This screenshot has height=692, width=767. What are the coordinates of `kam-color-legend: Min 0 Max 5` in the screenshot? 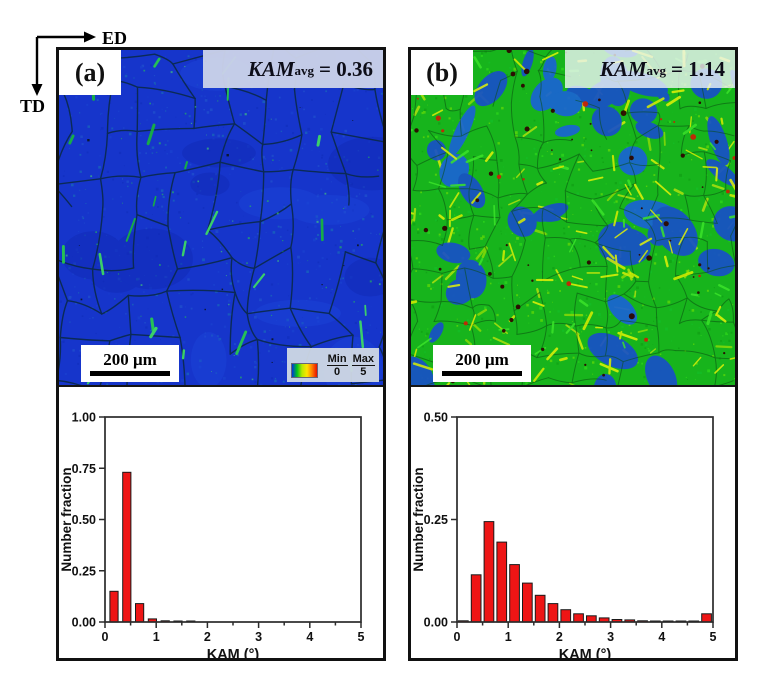 It's located at (333, 365).